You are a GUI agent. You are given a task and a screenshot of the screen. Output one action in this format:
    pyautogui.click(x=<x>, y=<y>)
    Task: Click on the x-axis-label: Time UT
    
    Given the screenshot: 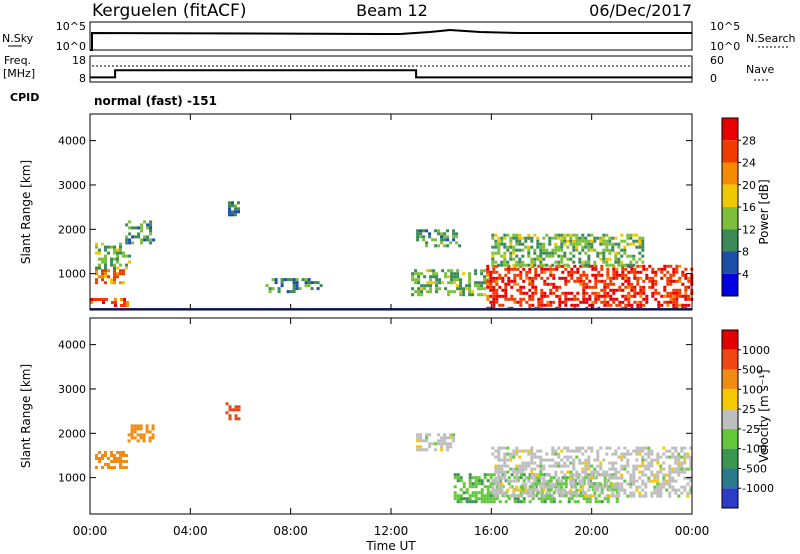 What is the action you would take?
    pyautogui.click(x=390, y=546)
    